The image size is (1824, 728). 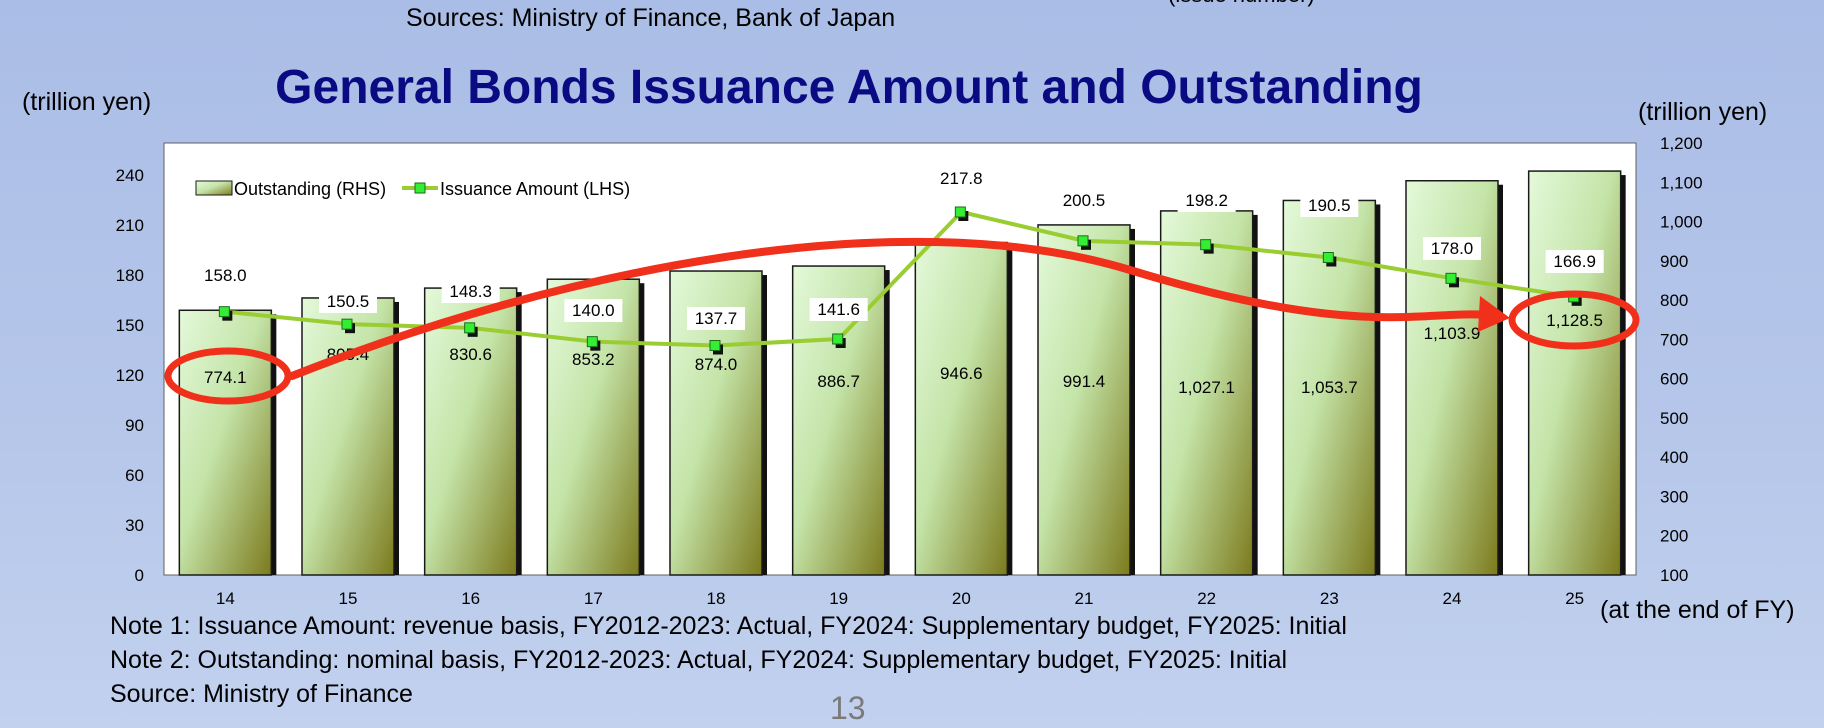 I want to click on issuance-label-20: 217.8, so click(x=961, y=178).